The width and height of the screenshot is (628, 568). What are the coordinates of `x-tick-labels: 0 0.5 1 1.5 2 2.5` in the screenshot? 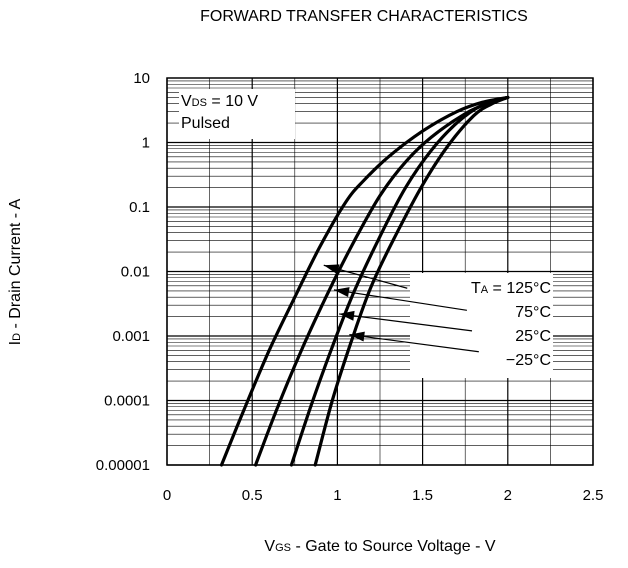 It's located at (383, 495).